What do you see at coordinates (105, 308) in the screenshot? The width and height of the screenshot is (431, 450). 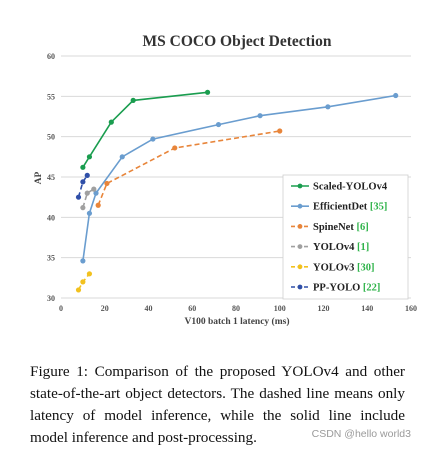 I see `x-tick-label: 20` at bounding box center [105, 308].